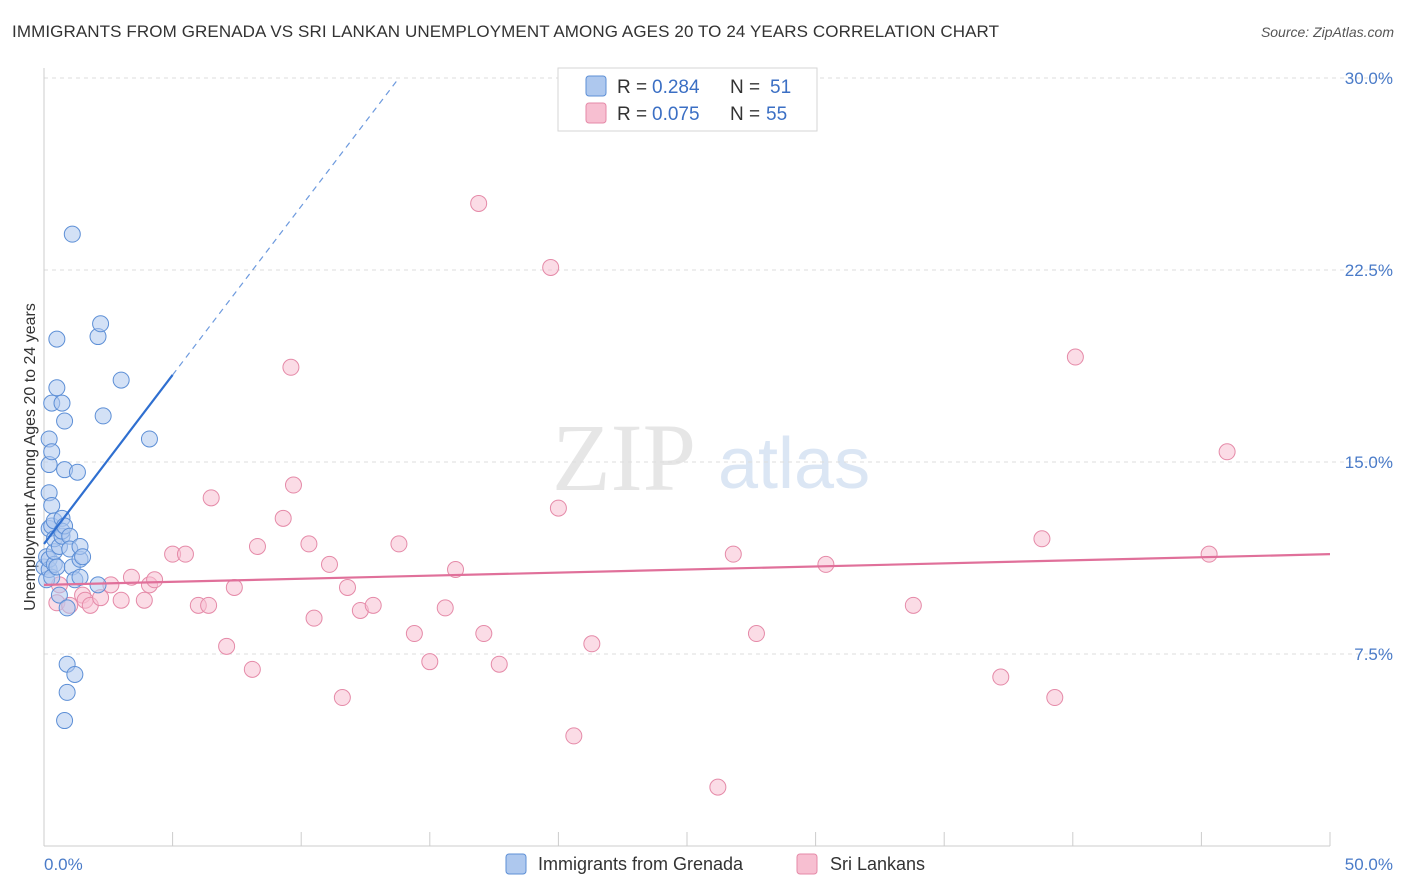 The width and height of the screenshot is (1406, 892). Describe the element at coordinates (794, 464) in the screenshot. I see `watermark-atlas: atlas` at that location.